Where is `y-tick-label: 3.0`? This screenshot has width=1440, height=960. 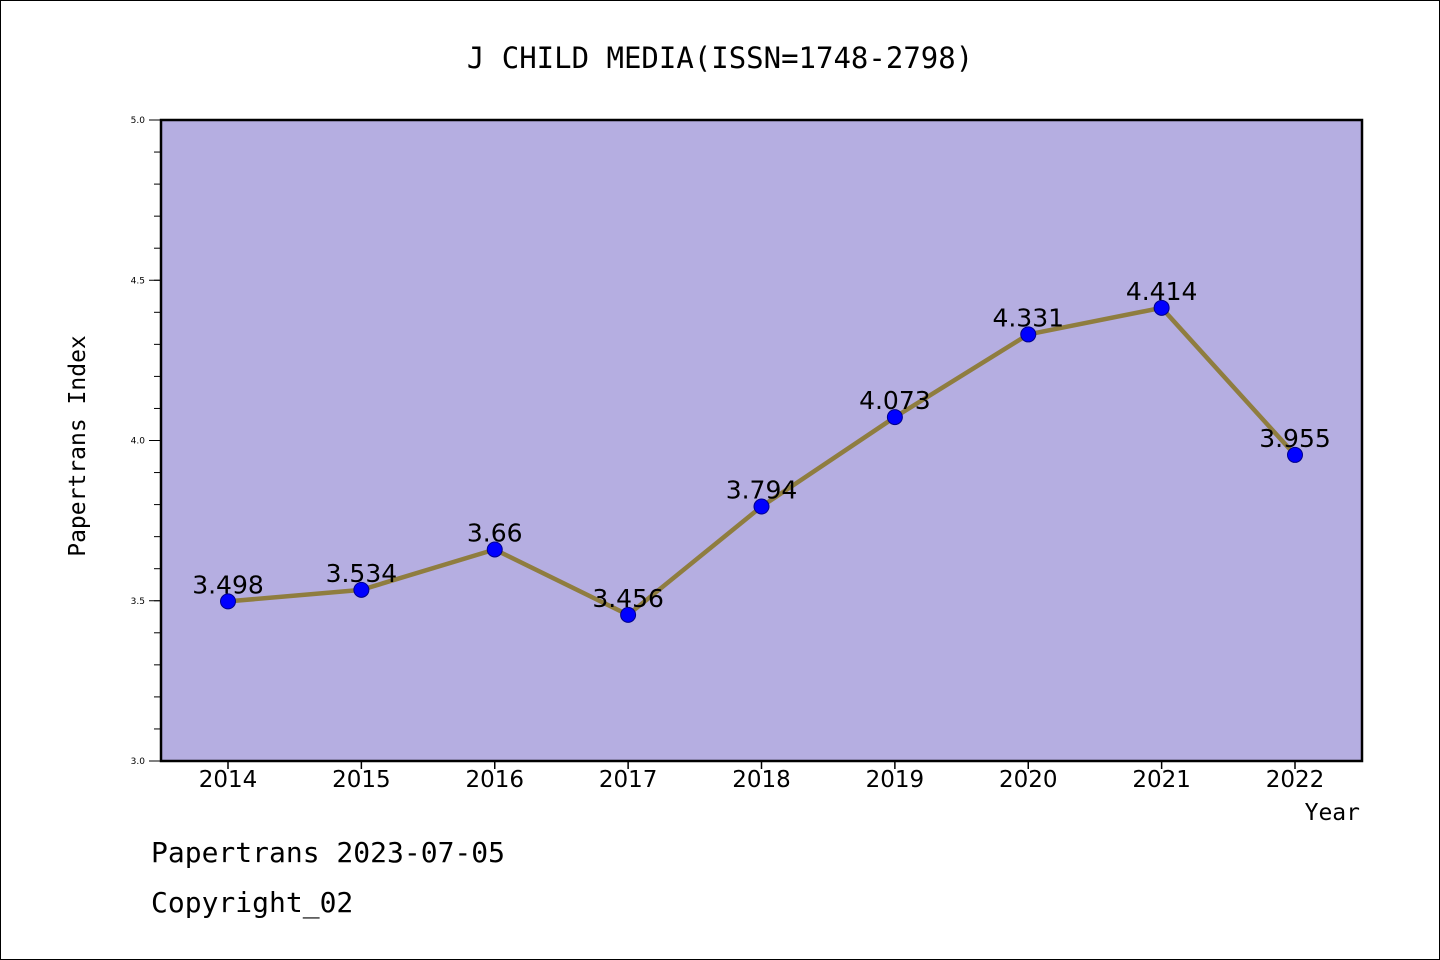 y-tick-label: 3.0 is located at coordinates (138, 762).